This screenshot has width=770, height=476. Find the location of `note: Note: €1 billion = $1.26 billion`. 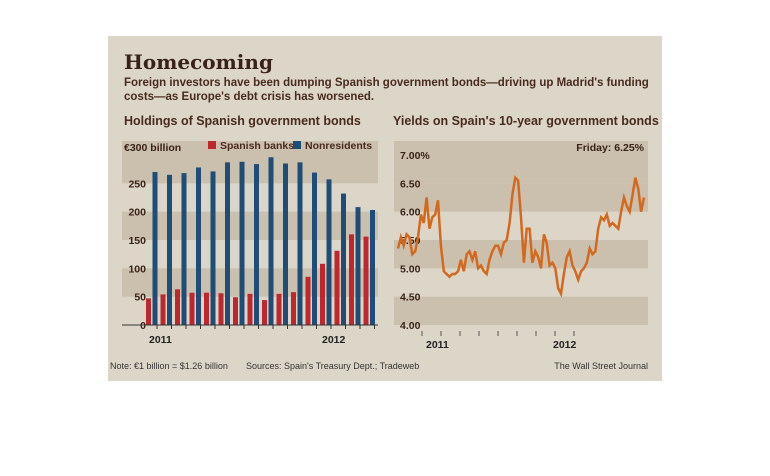

note: Note: €1 billion = $1.26 billion is located at coordinates (169, 366).